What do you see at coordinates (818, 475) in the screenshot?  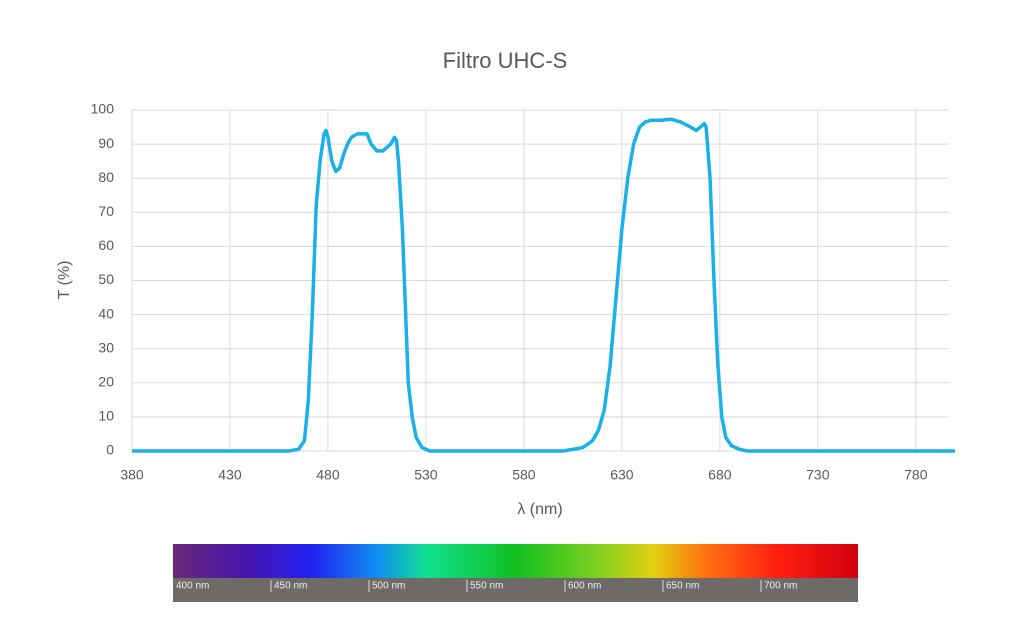 I see `x-tick-label: 730` at bounding box center [818, 475].